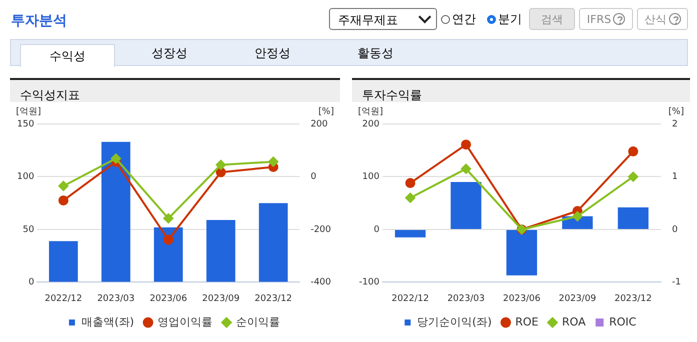  Describe the element at coordinates (28, 229) in the screenshot. I see `y-tick-label: 50` at that location.